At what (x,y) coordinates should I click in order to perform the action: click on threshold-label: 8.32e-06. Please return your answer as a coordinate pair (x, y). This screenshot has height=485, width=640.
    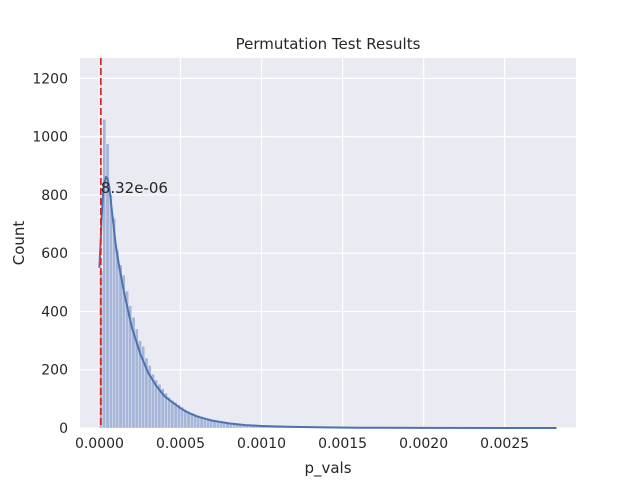
    Looking at the image, I should click on (134, 188).